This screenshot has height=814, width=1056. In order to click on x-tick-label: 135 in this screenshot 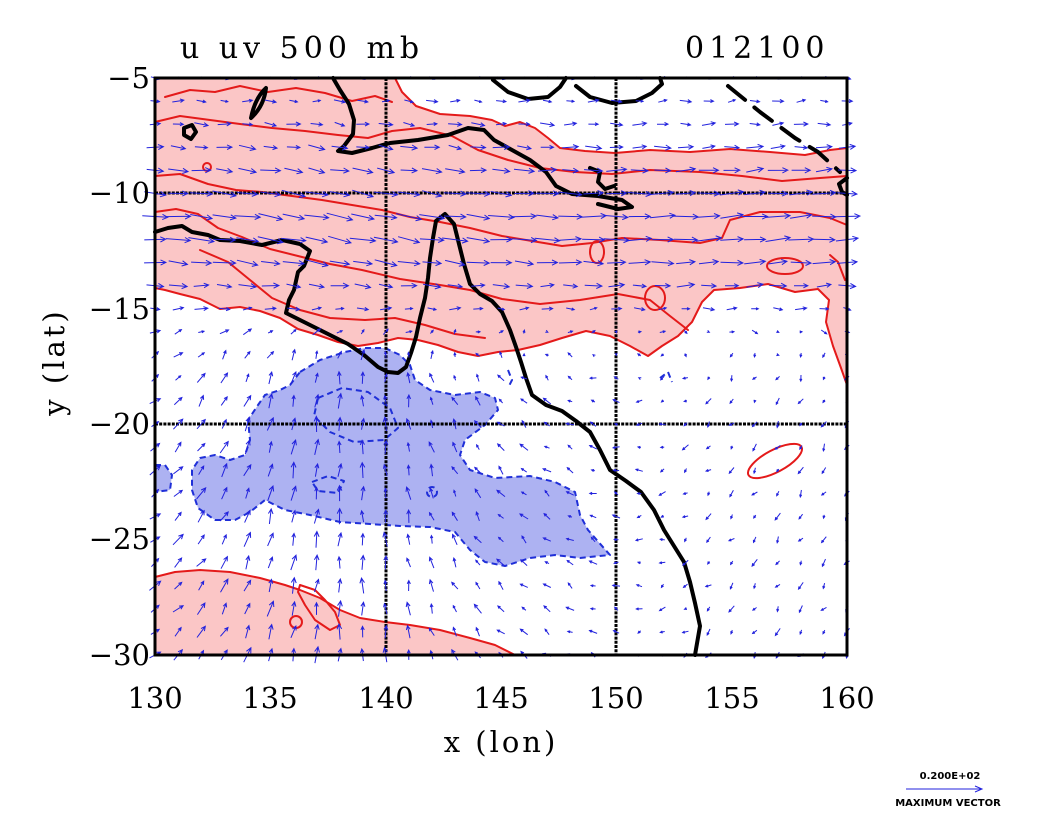, I will do `click(269, 698)`.